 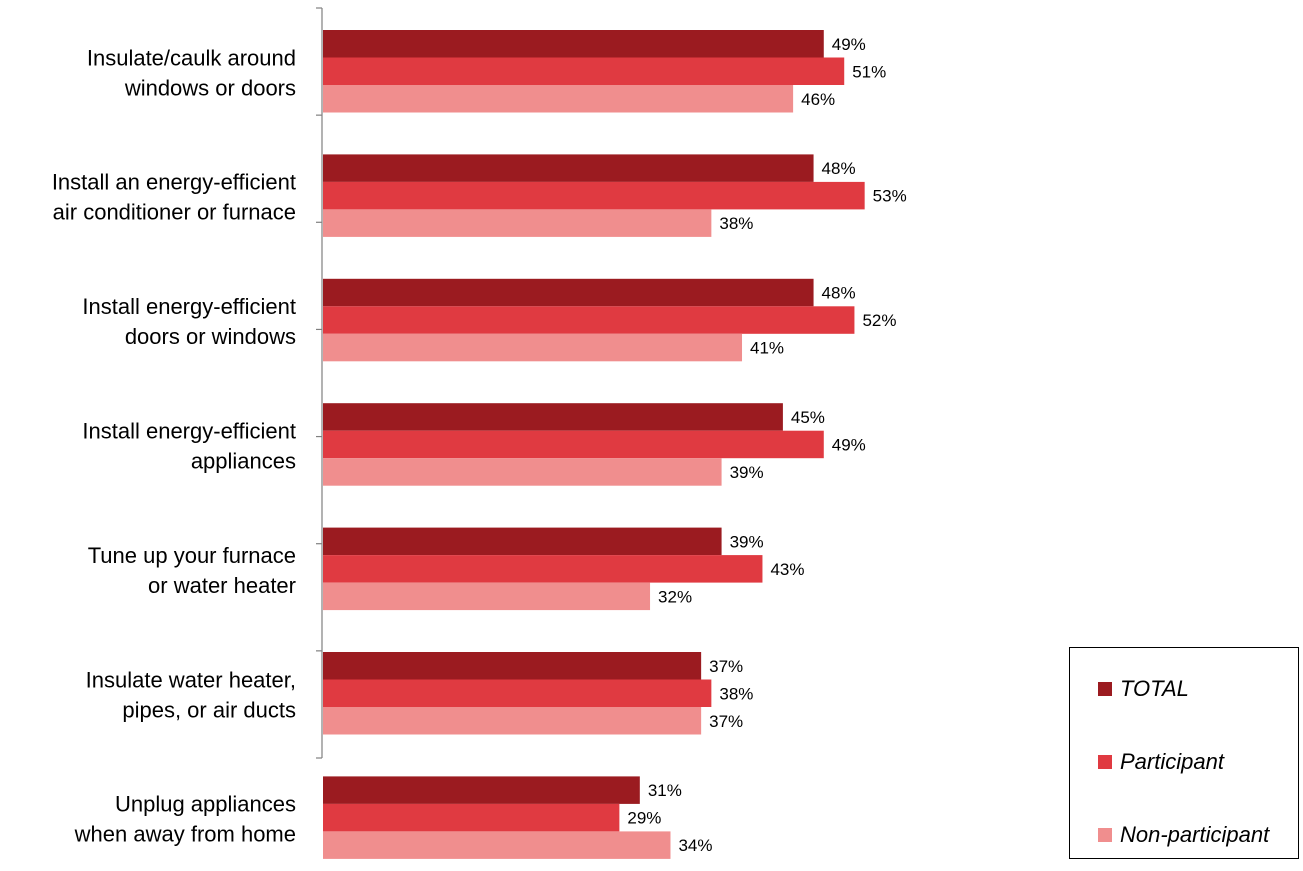 I want to click on data-label: 31%, so click(x=665, y=790).